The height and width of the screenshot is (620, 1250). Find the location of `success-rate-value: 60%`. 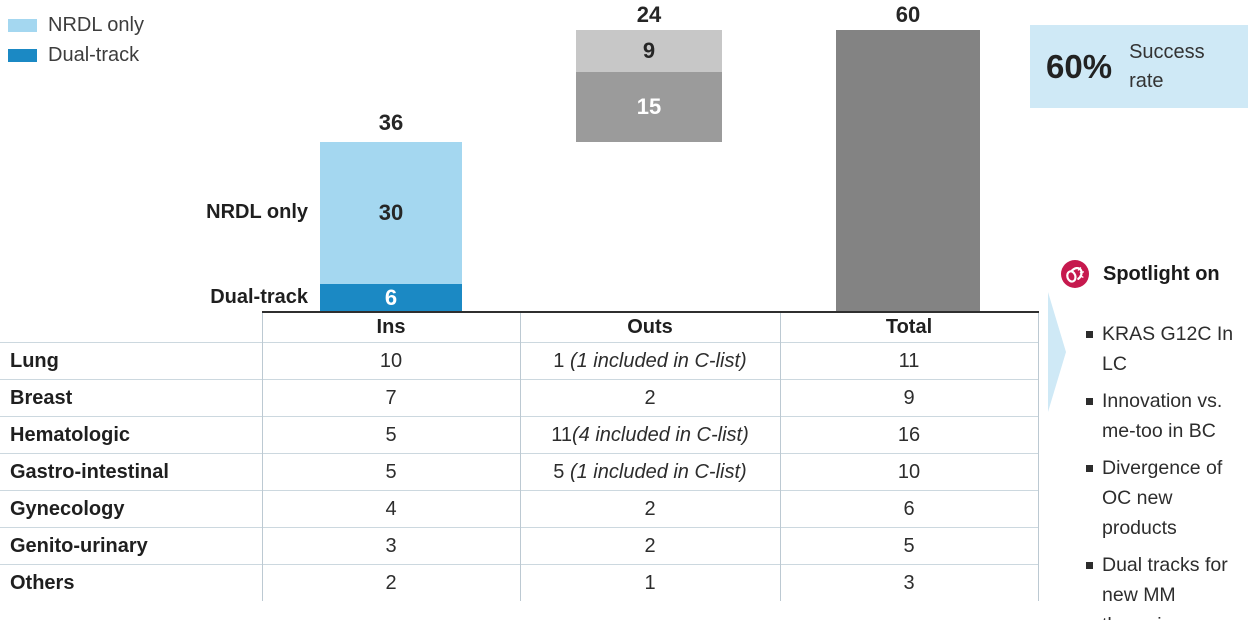

success-rate-value: 60% is located at coordinates (1079, 66).